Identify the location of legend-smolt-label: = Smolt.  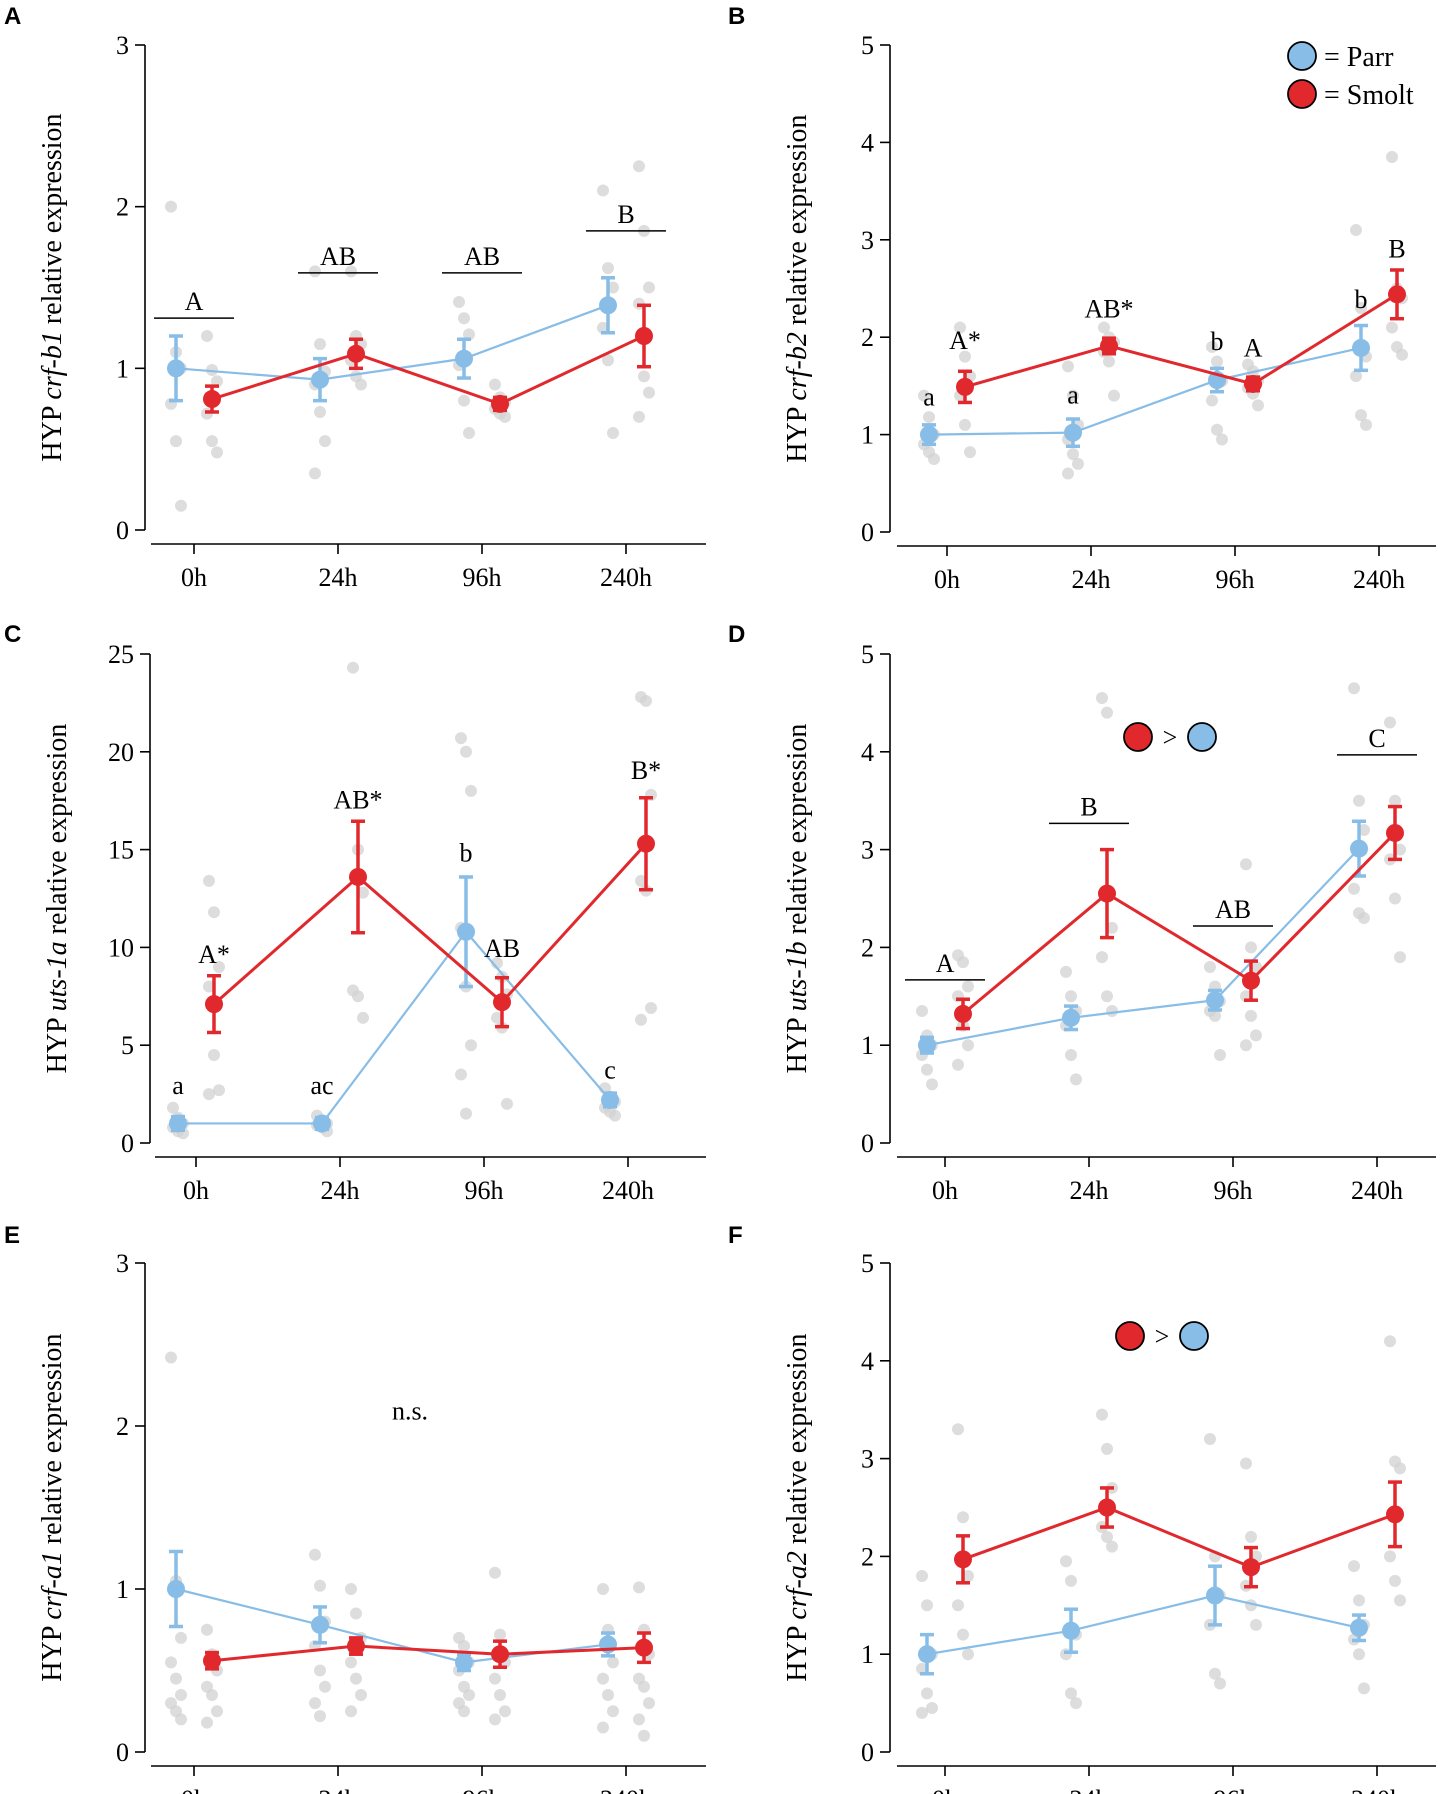
(1369, 95).